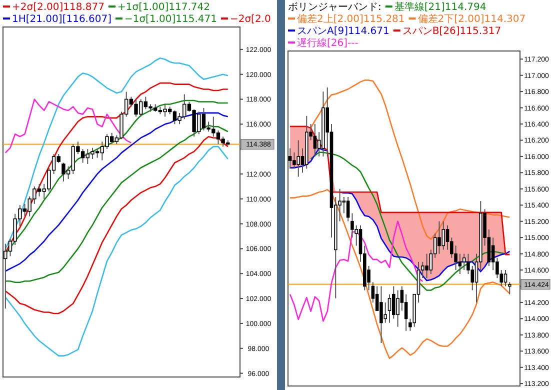 This screenshot has width=551, height=390. What do you see at coordinates (62, 19) in the screenshot?
I see `legend-label: 1H[21.00][116.607]` at bounding box center [62, 19].